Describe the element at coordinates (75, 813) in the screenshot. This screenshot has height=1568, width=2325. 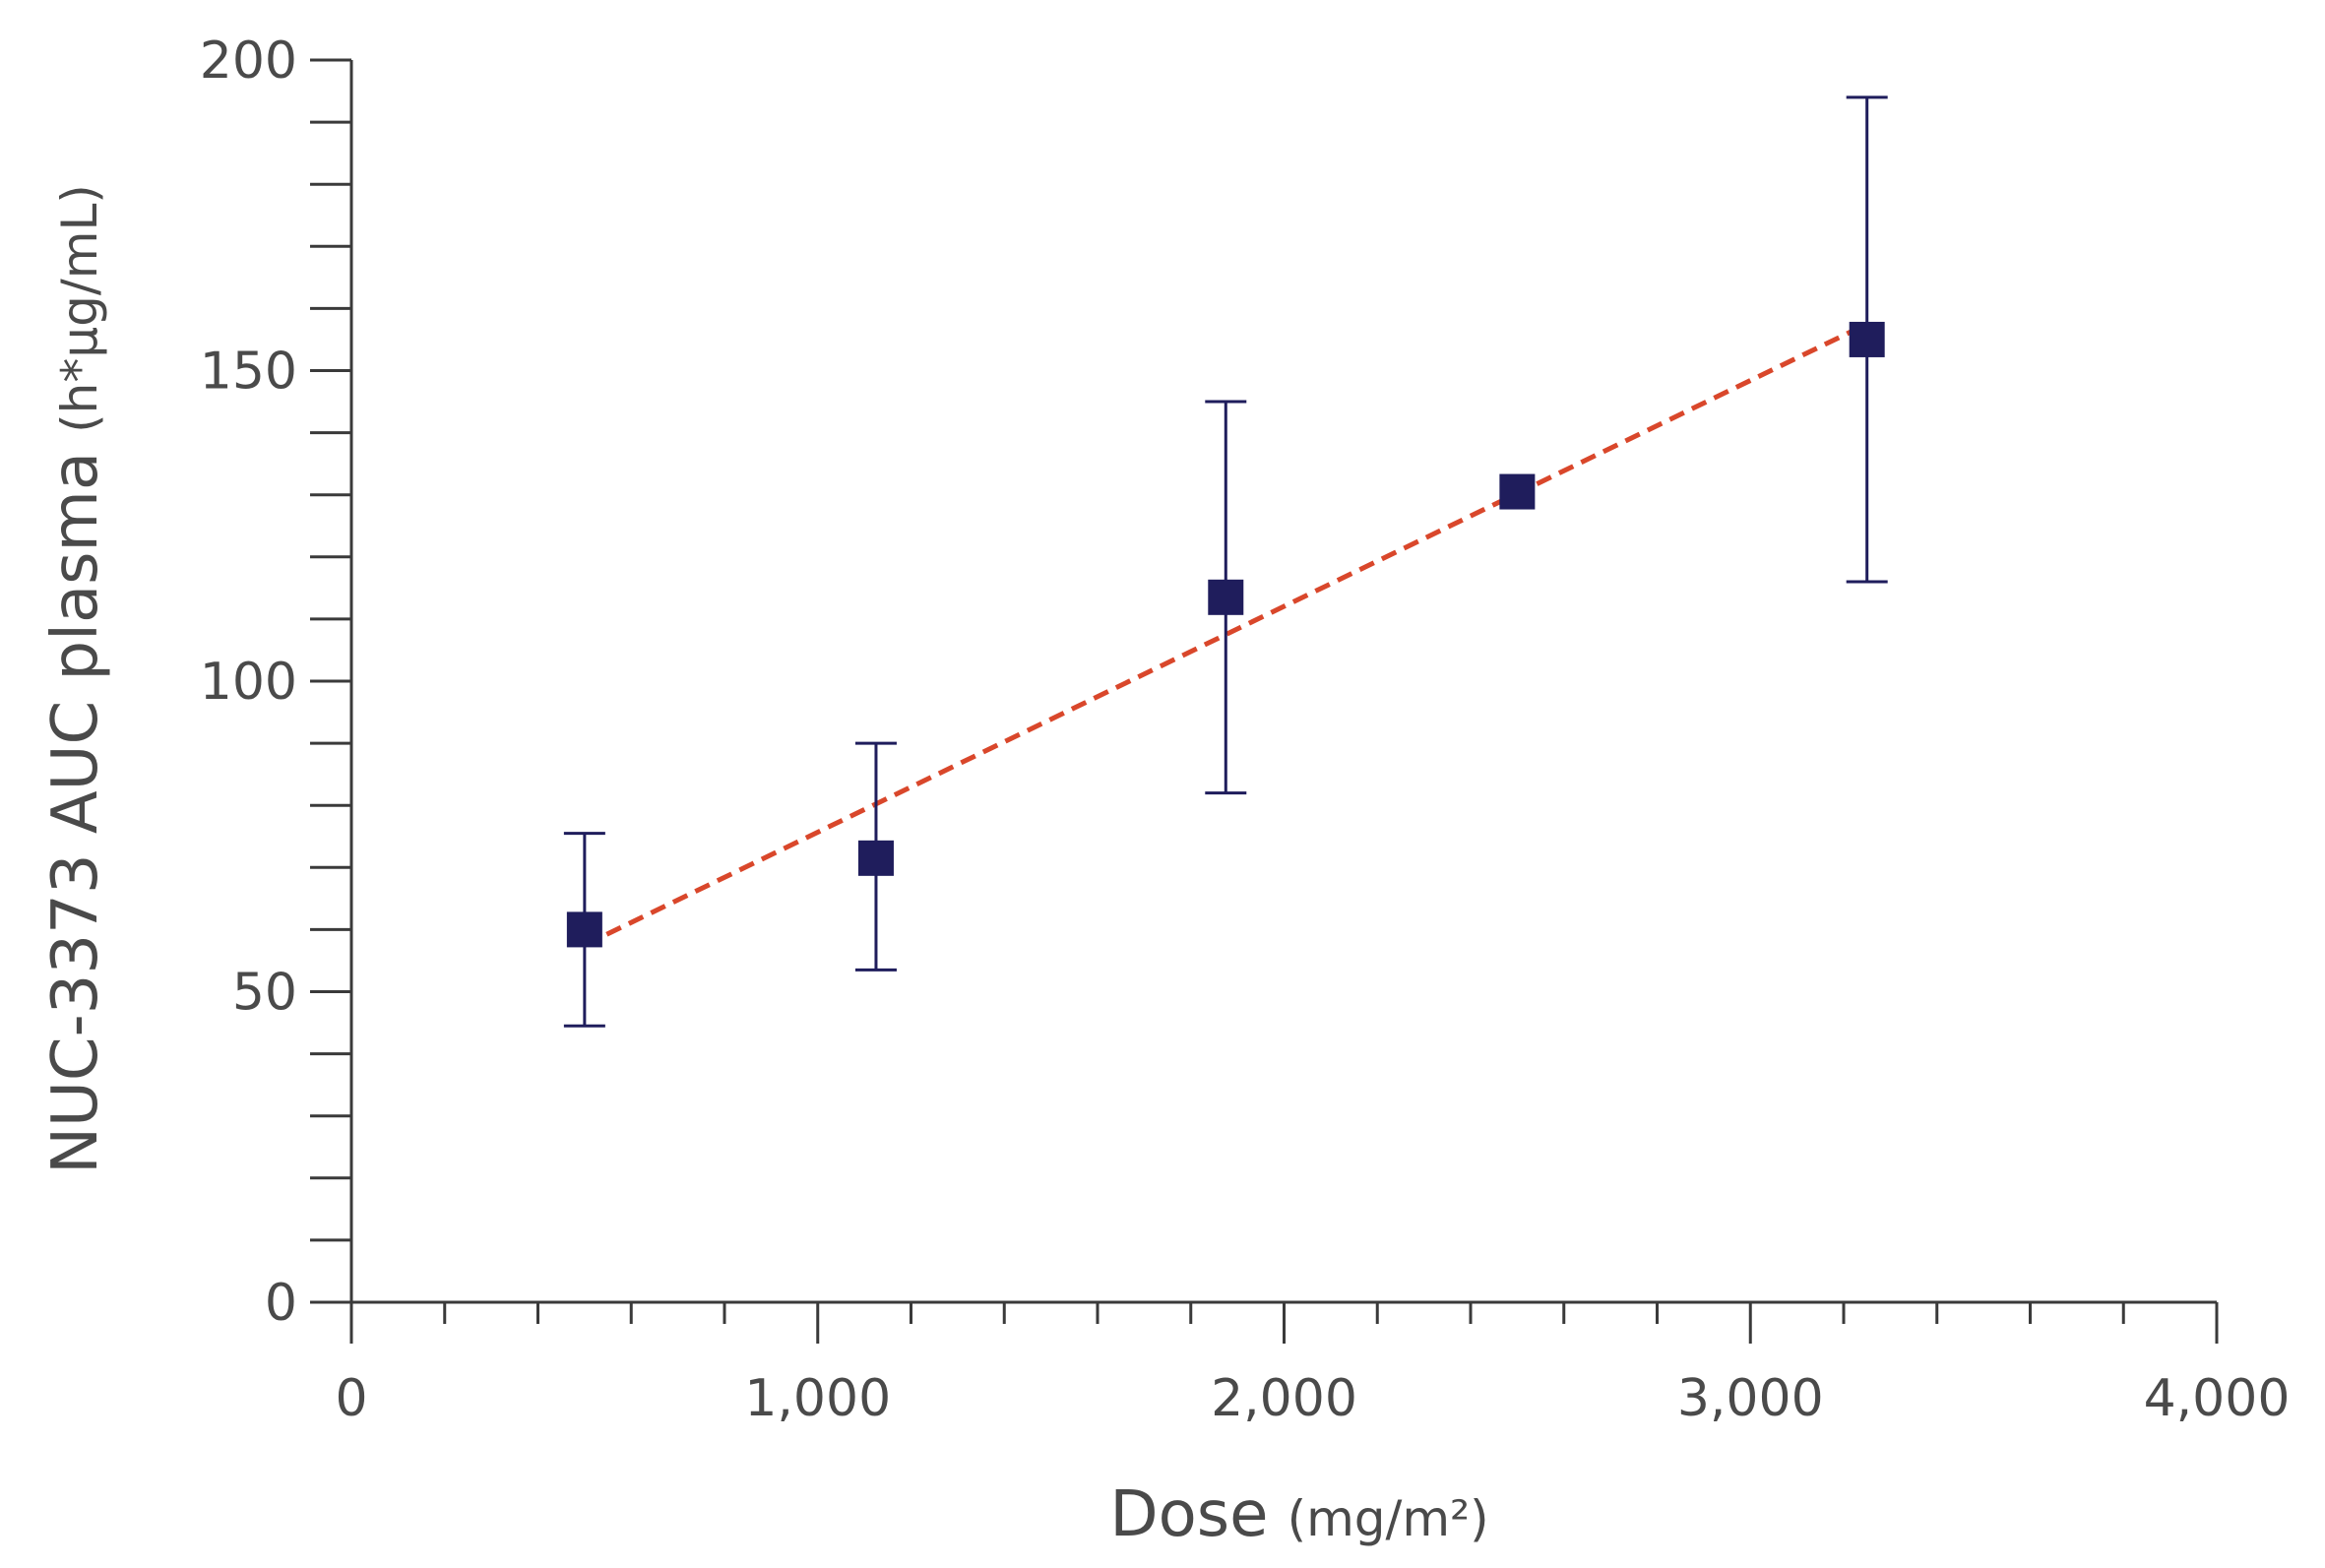
I see `y-axis-label: NUC-3373 AUC plasma` at that location.